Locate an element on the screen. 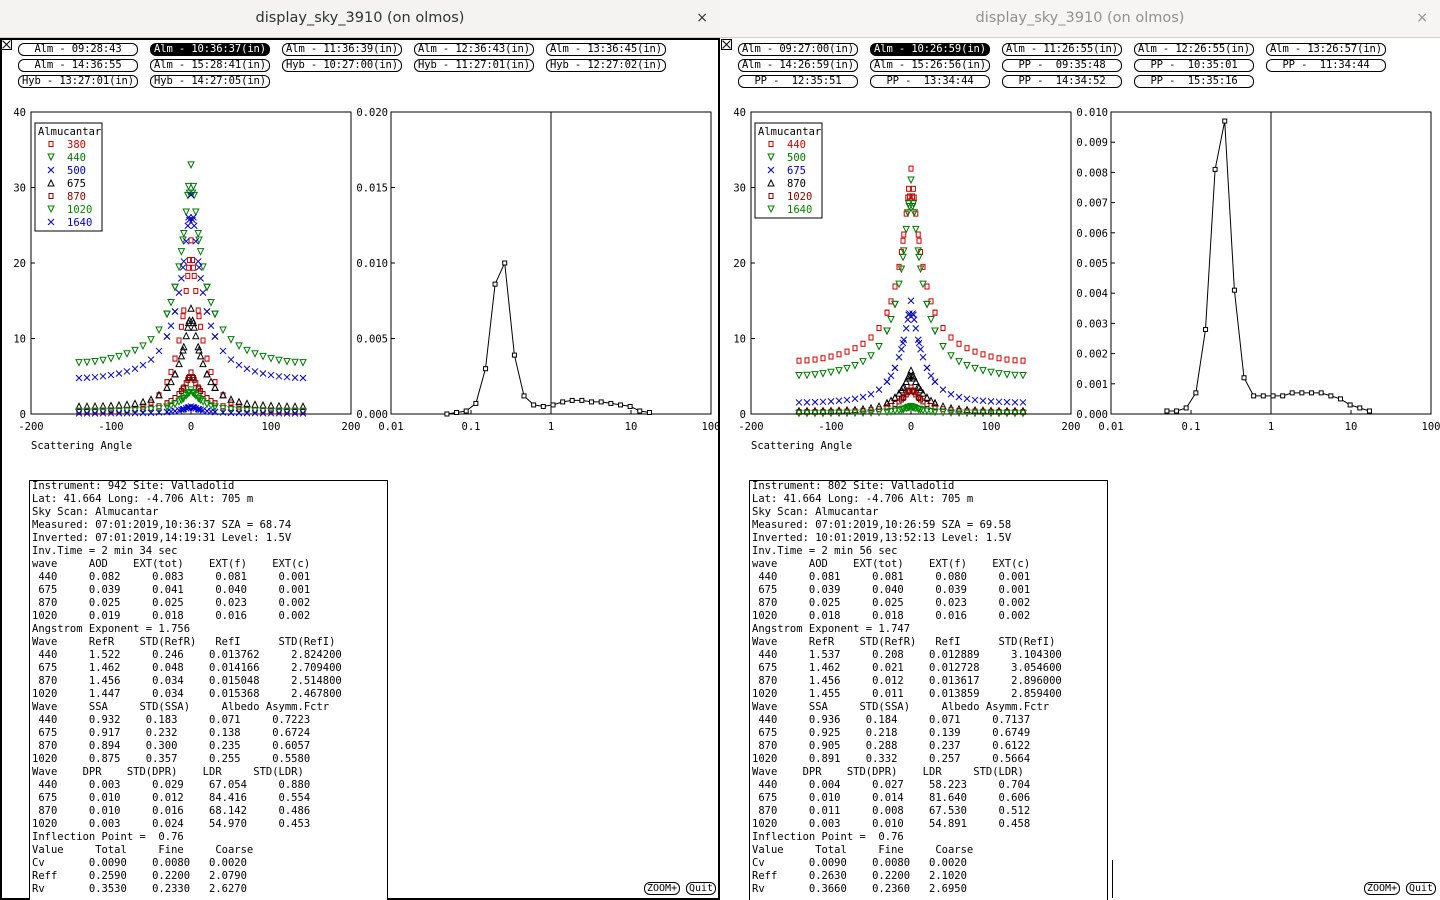  scan-button: PP - 09:35:48 is located at coordinates (1062, 65).